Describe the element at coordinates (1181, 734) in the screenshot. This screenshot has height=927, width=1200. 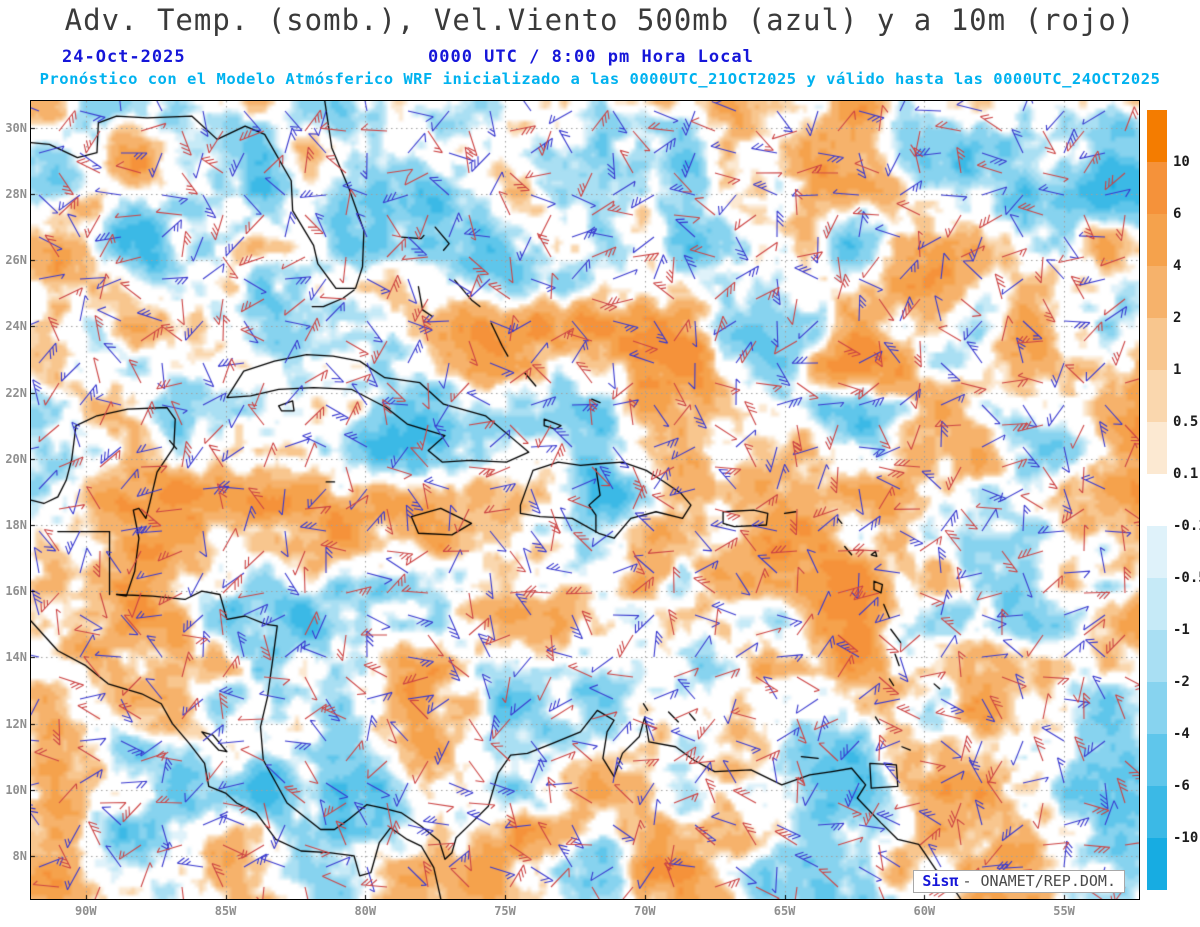
I see `colorbar-tick-label: -4` at that location.